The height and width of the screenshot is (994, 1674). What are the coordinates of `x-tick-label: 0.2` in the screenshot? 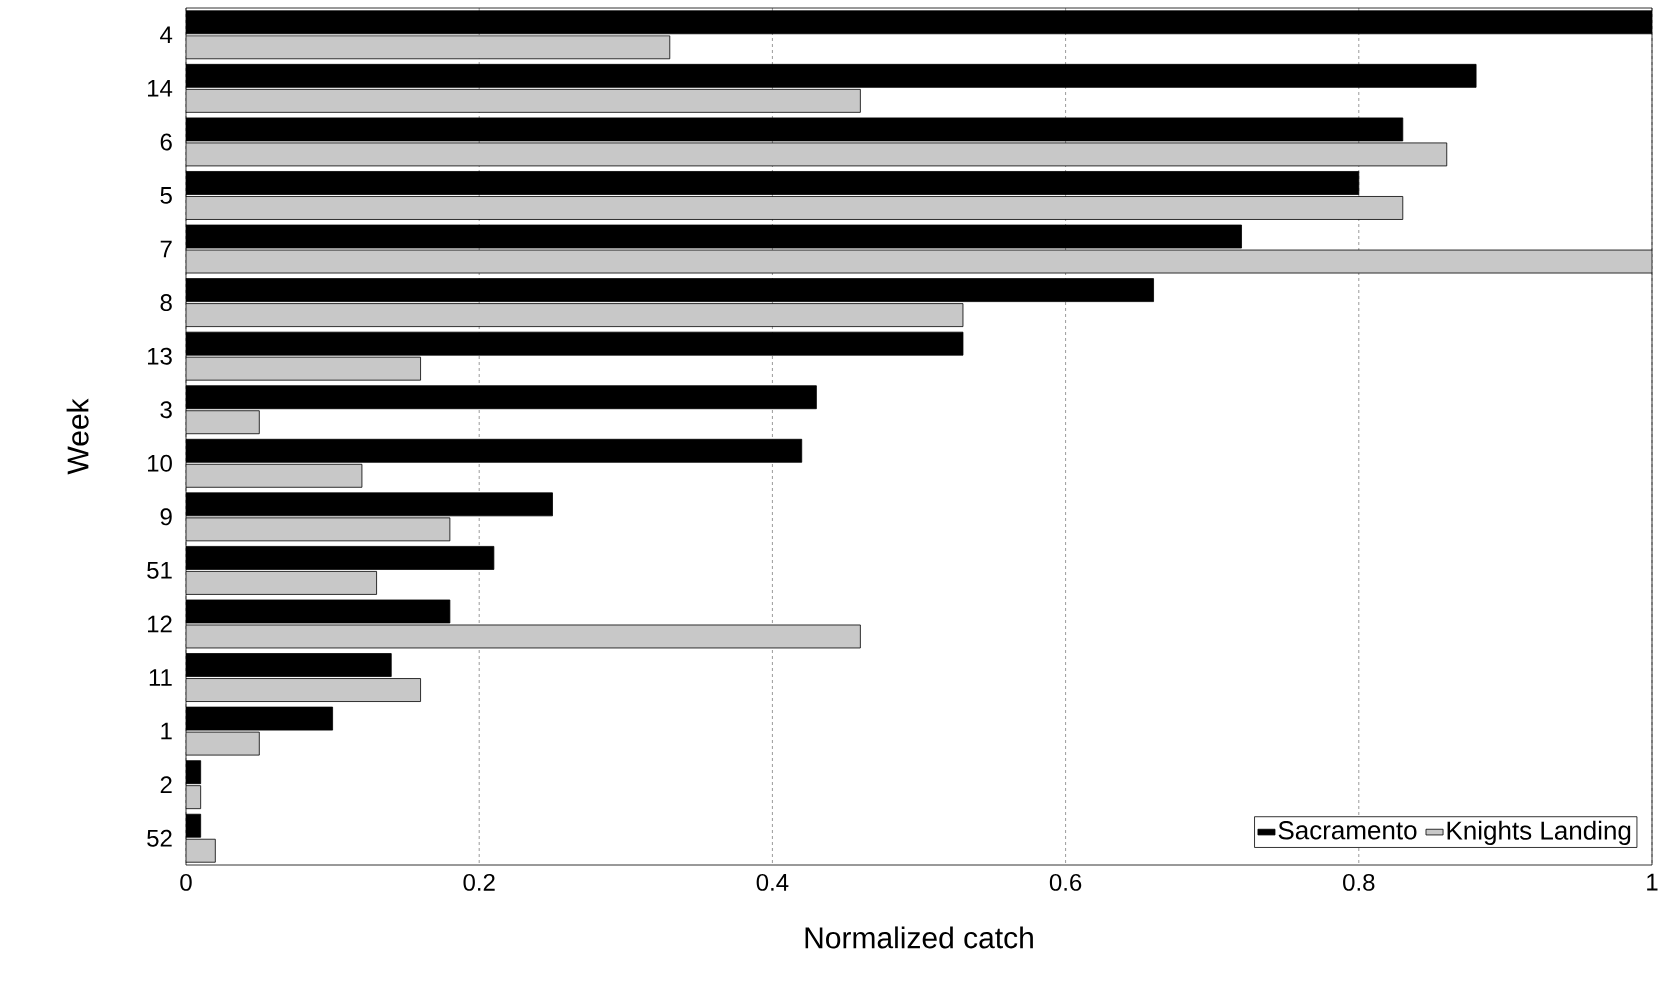 It's located at (479, 882).